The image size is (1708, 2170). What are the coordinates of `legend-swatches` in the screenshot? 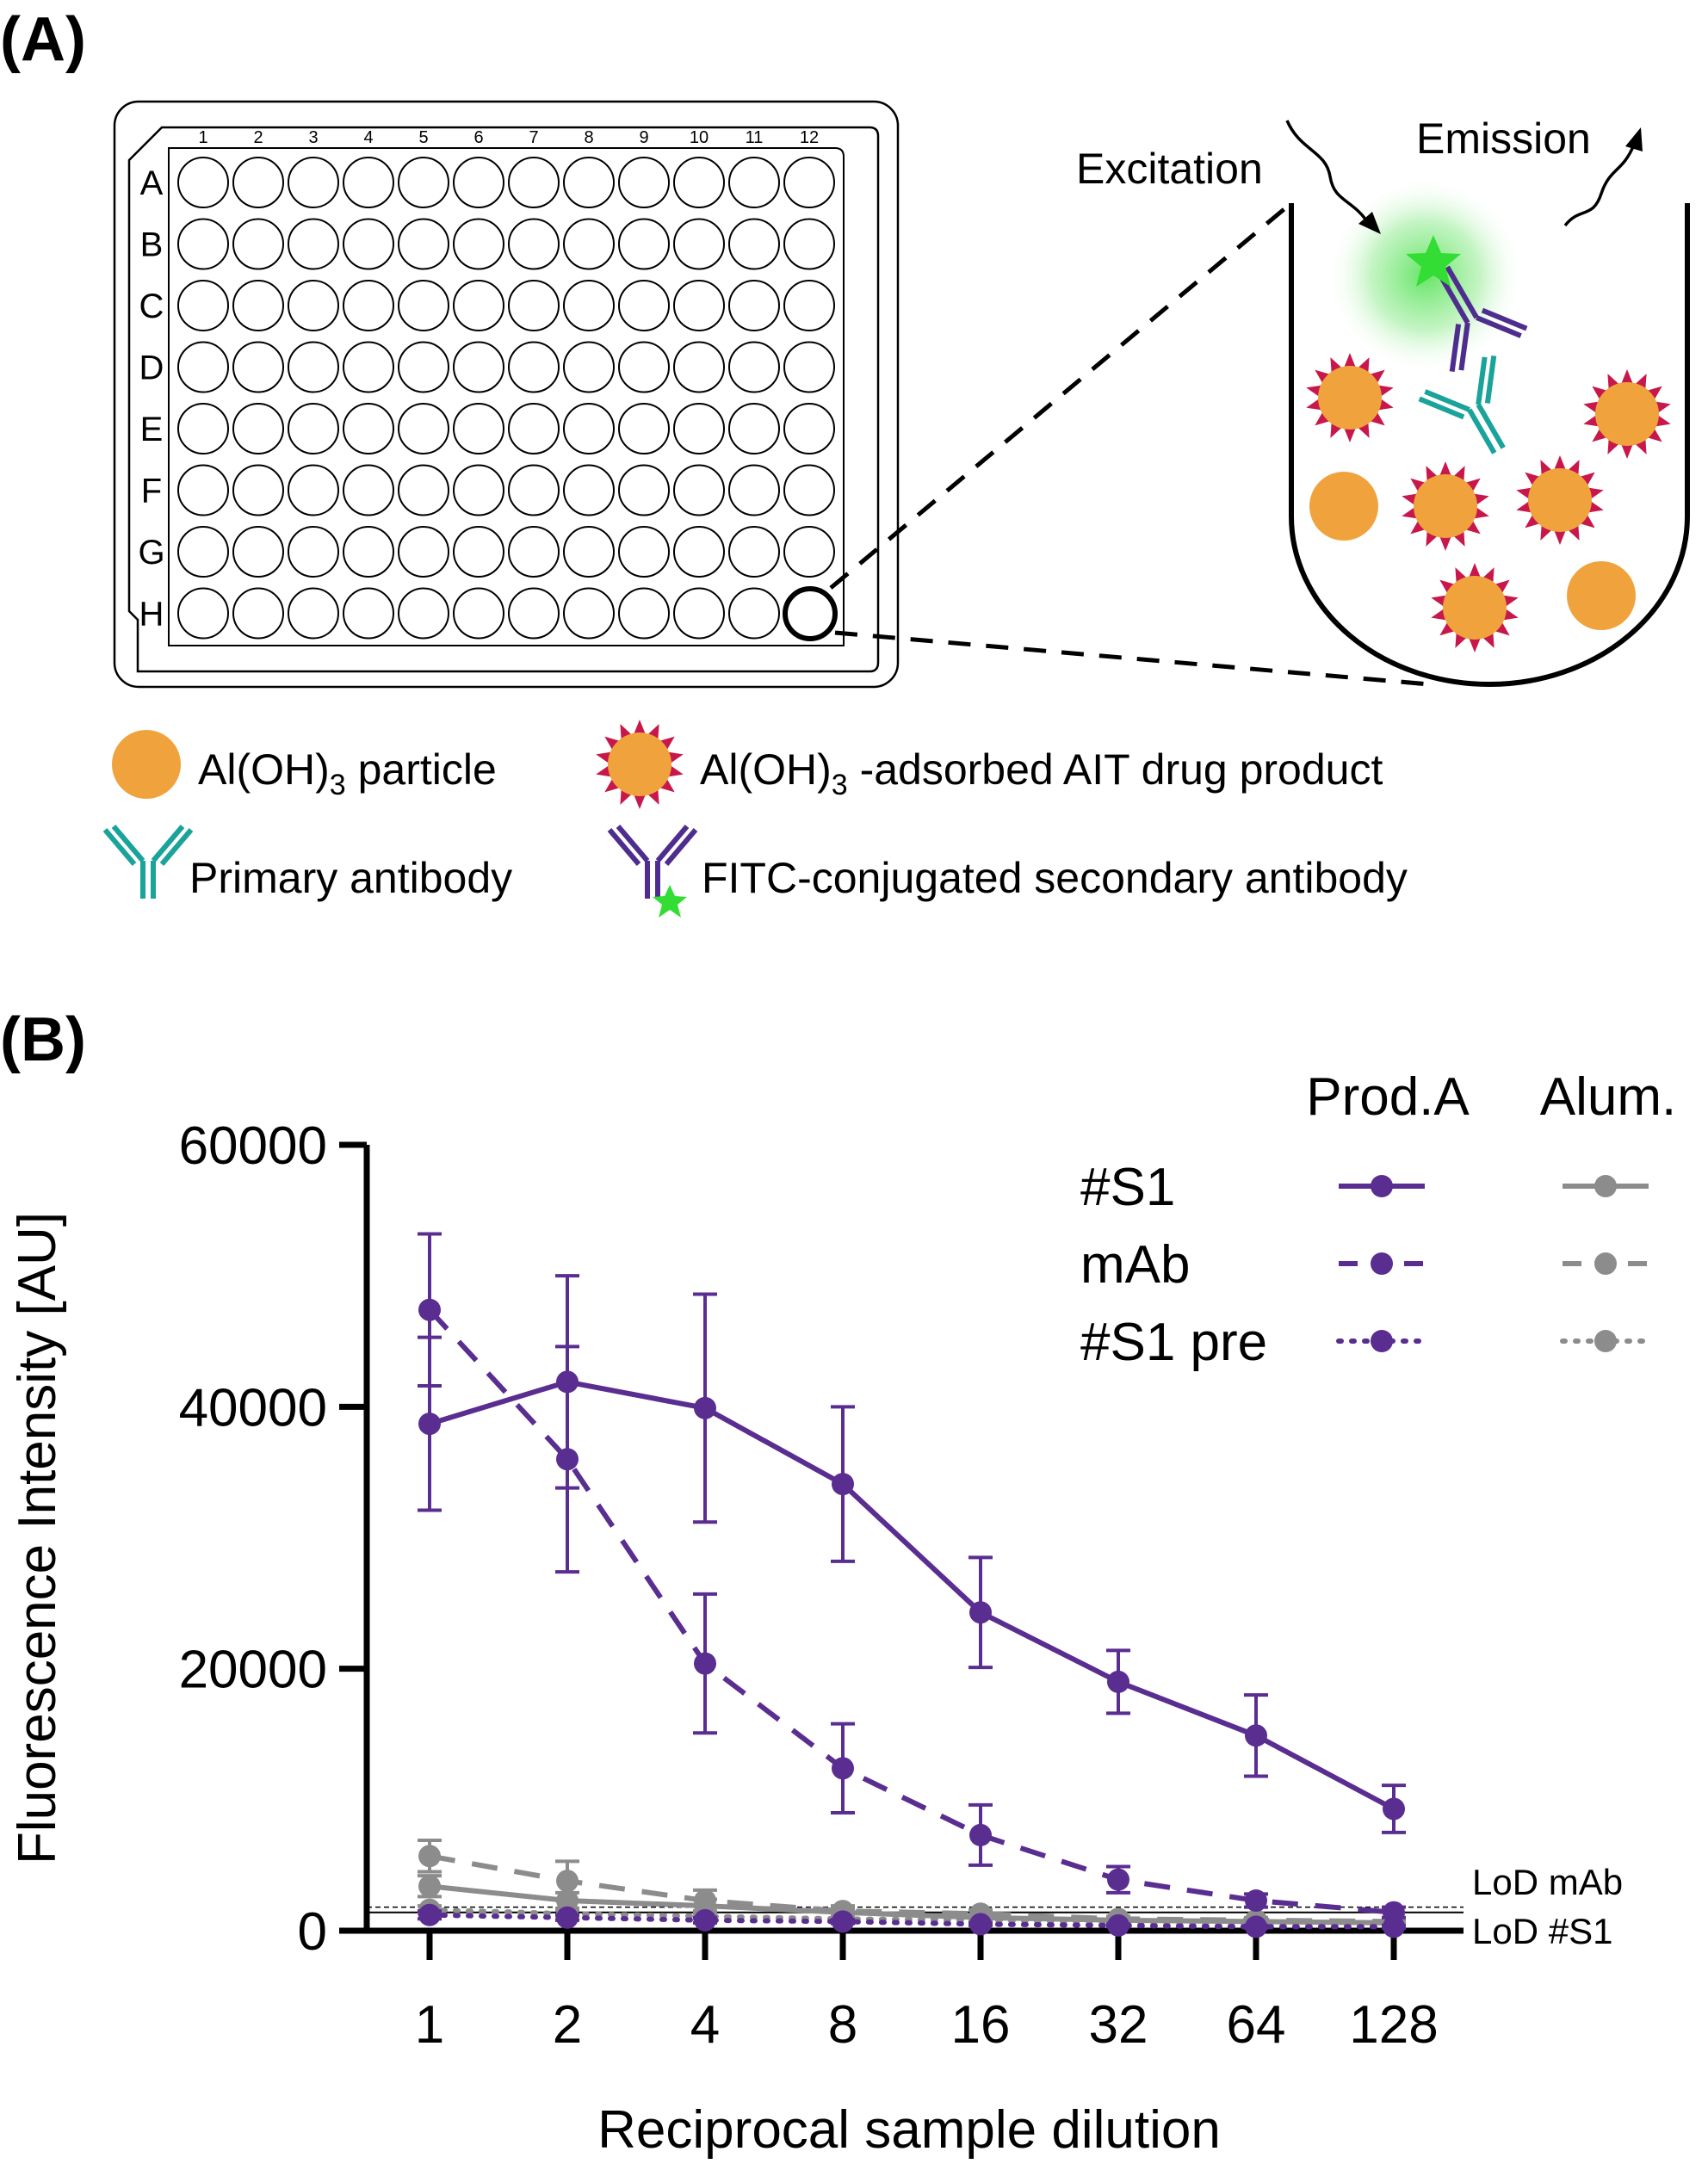 It's located at (1493, 1263).